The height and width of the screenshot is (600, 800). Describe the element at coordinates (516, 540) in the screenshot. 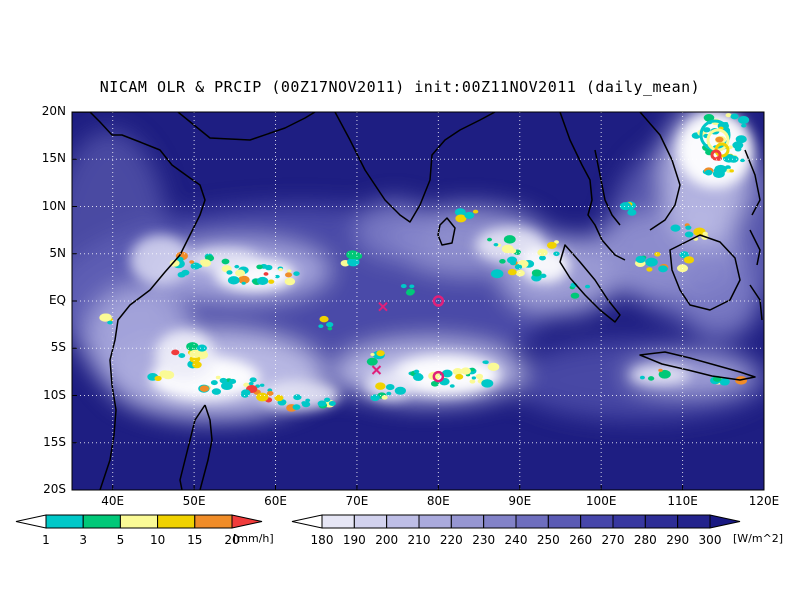

I see `olr-tick: 240` at that location.